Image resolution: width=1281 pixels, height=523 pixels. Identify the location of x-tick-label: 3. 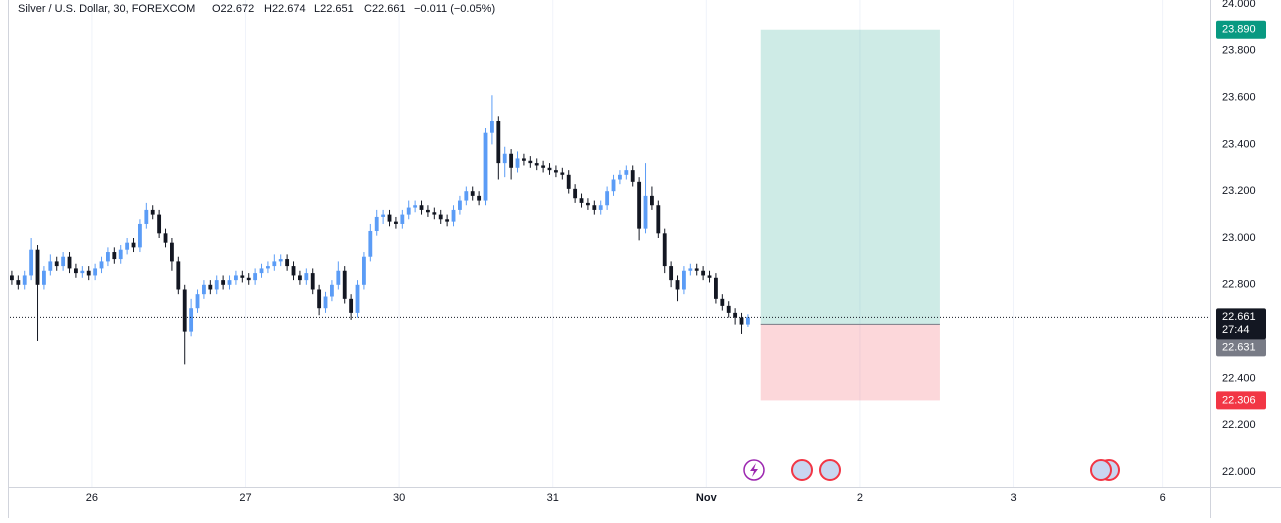
(1013, 498).